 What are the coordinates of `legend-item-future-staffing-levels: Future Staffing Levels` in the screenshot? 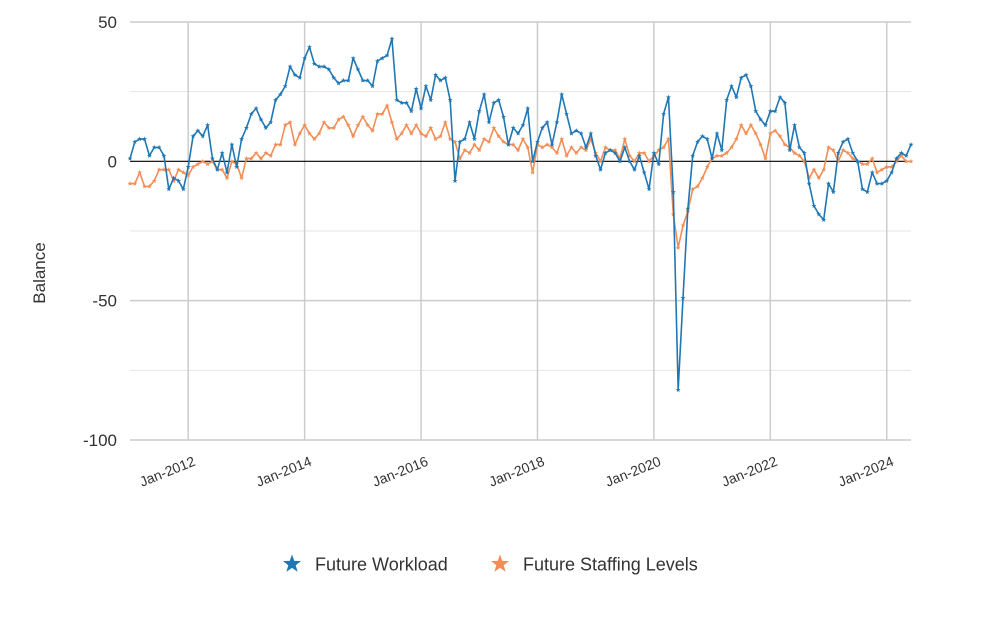 It's located at (594, 564).